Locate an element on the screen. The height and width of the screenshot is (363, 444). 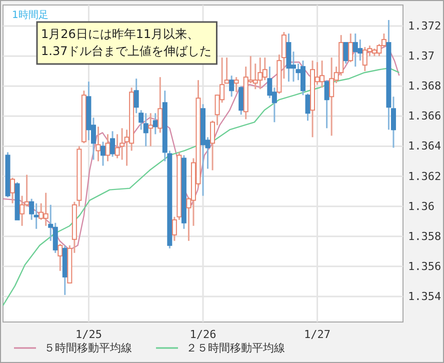
y-tick-label: 1.368 is located at coordinates (425, 86).